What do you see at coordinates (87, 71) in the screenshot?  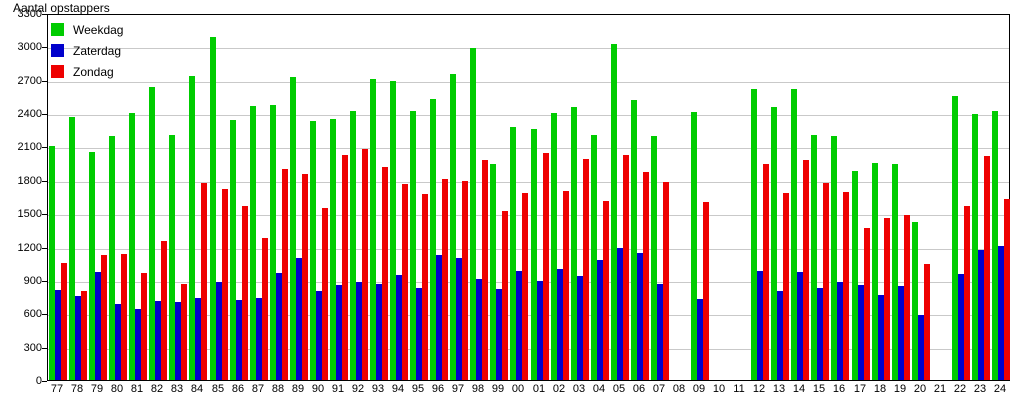 I see `legend-item-zondag: Zondag` at bounding box center [87, 71].